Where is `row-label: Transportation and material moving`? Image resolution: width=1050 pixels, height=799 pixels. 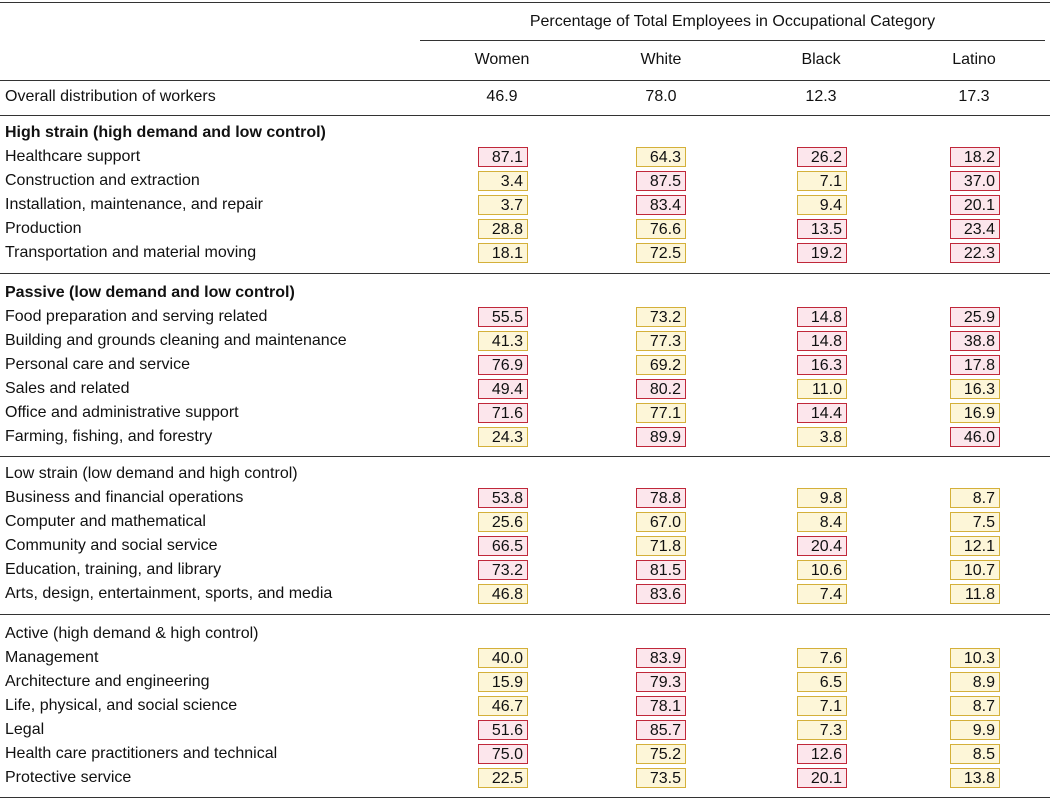
row-label: Transportation and material moving is located at coordinates (131, 252).